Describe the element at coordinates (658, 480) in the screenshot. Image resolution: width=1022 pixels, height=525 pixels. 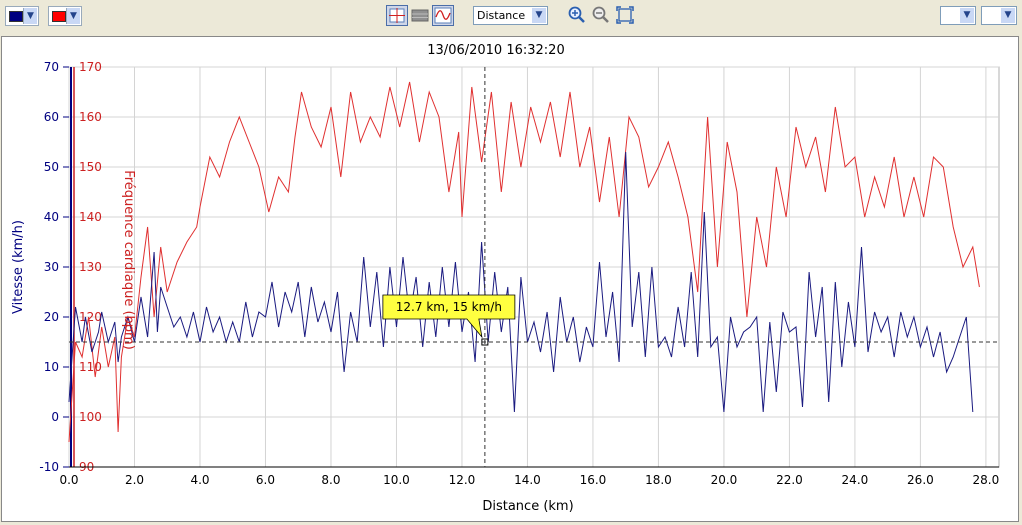
I see `x-tick-label: 18.0` at that location.